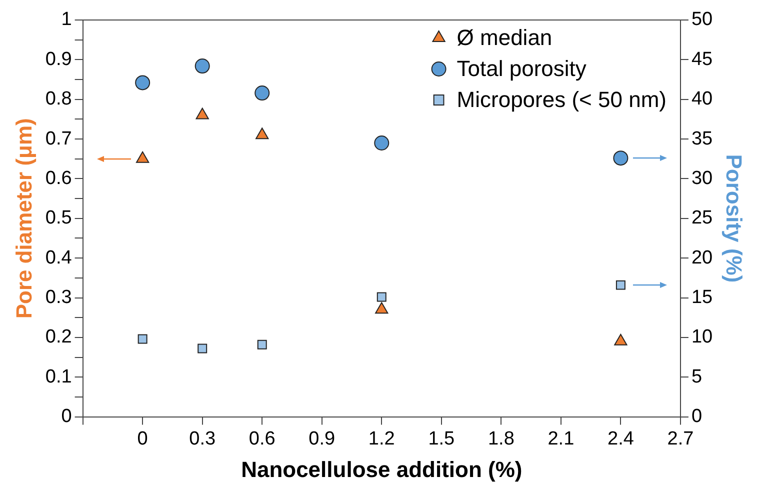 The height and width of the screenshot is (492, 758). Describe the element at coordinates (620, 439) in the screenshot. I see `x-tick-label: 2.4` at that location.